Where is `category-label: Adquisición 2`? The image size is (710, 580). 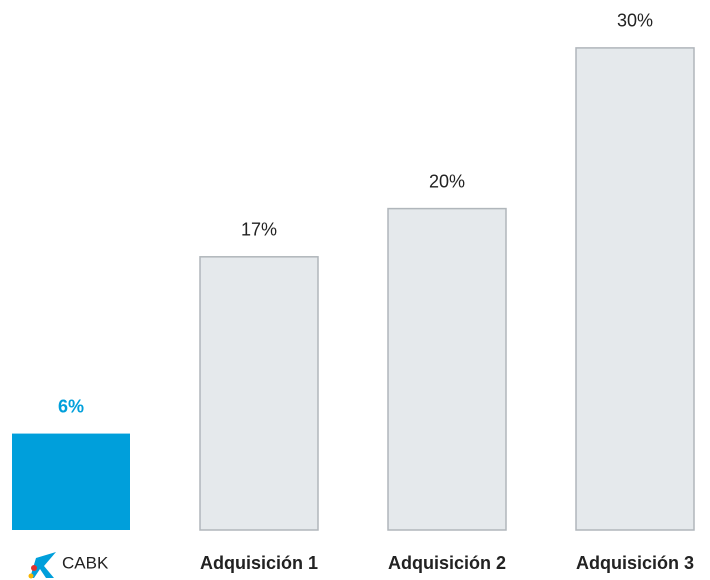 category-label: Adquisición 2 is located at coordinates (447, 563).